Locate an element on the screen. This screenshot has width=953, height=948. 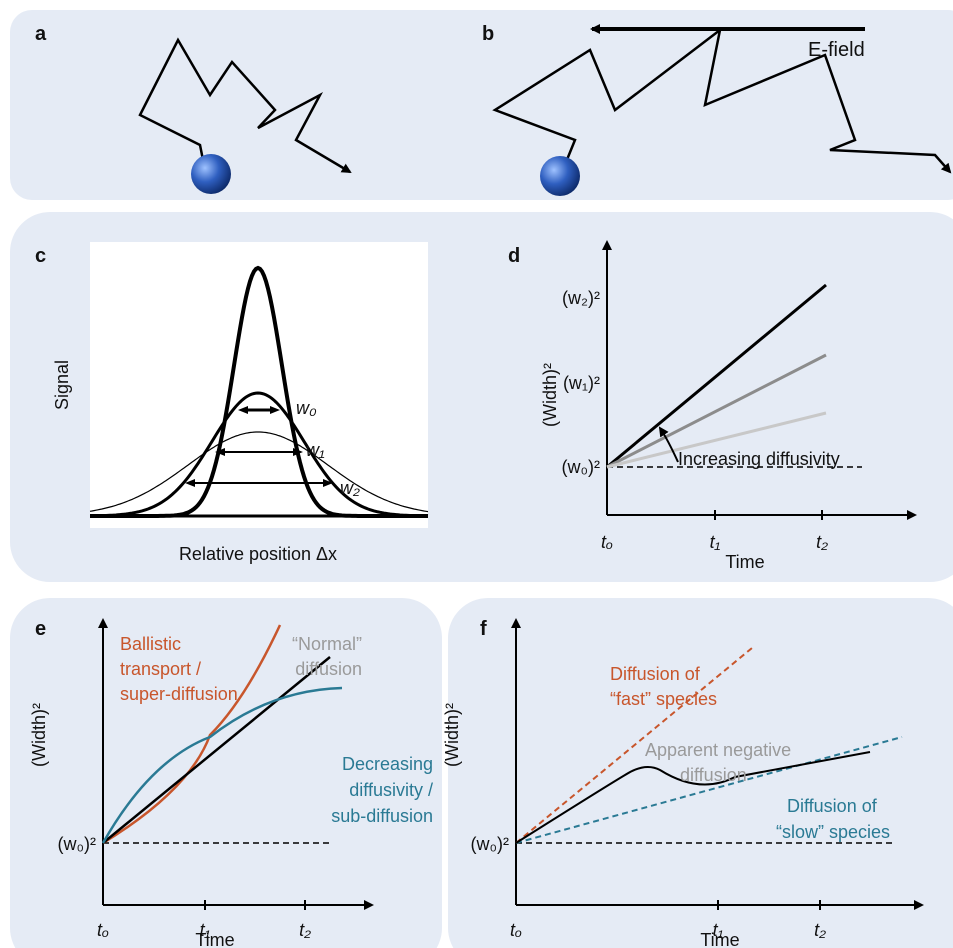
curve-ballistic is located at coordinates (192, 734).